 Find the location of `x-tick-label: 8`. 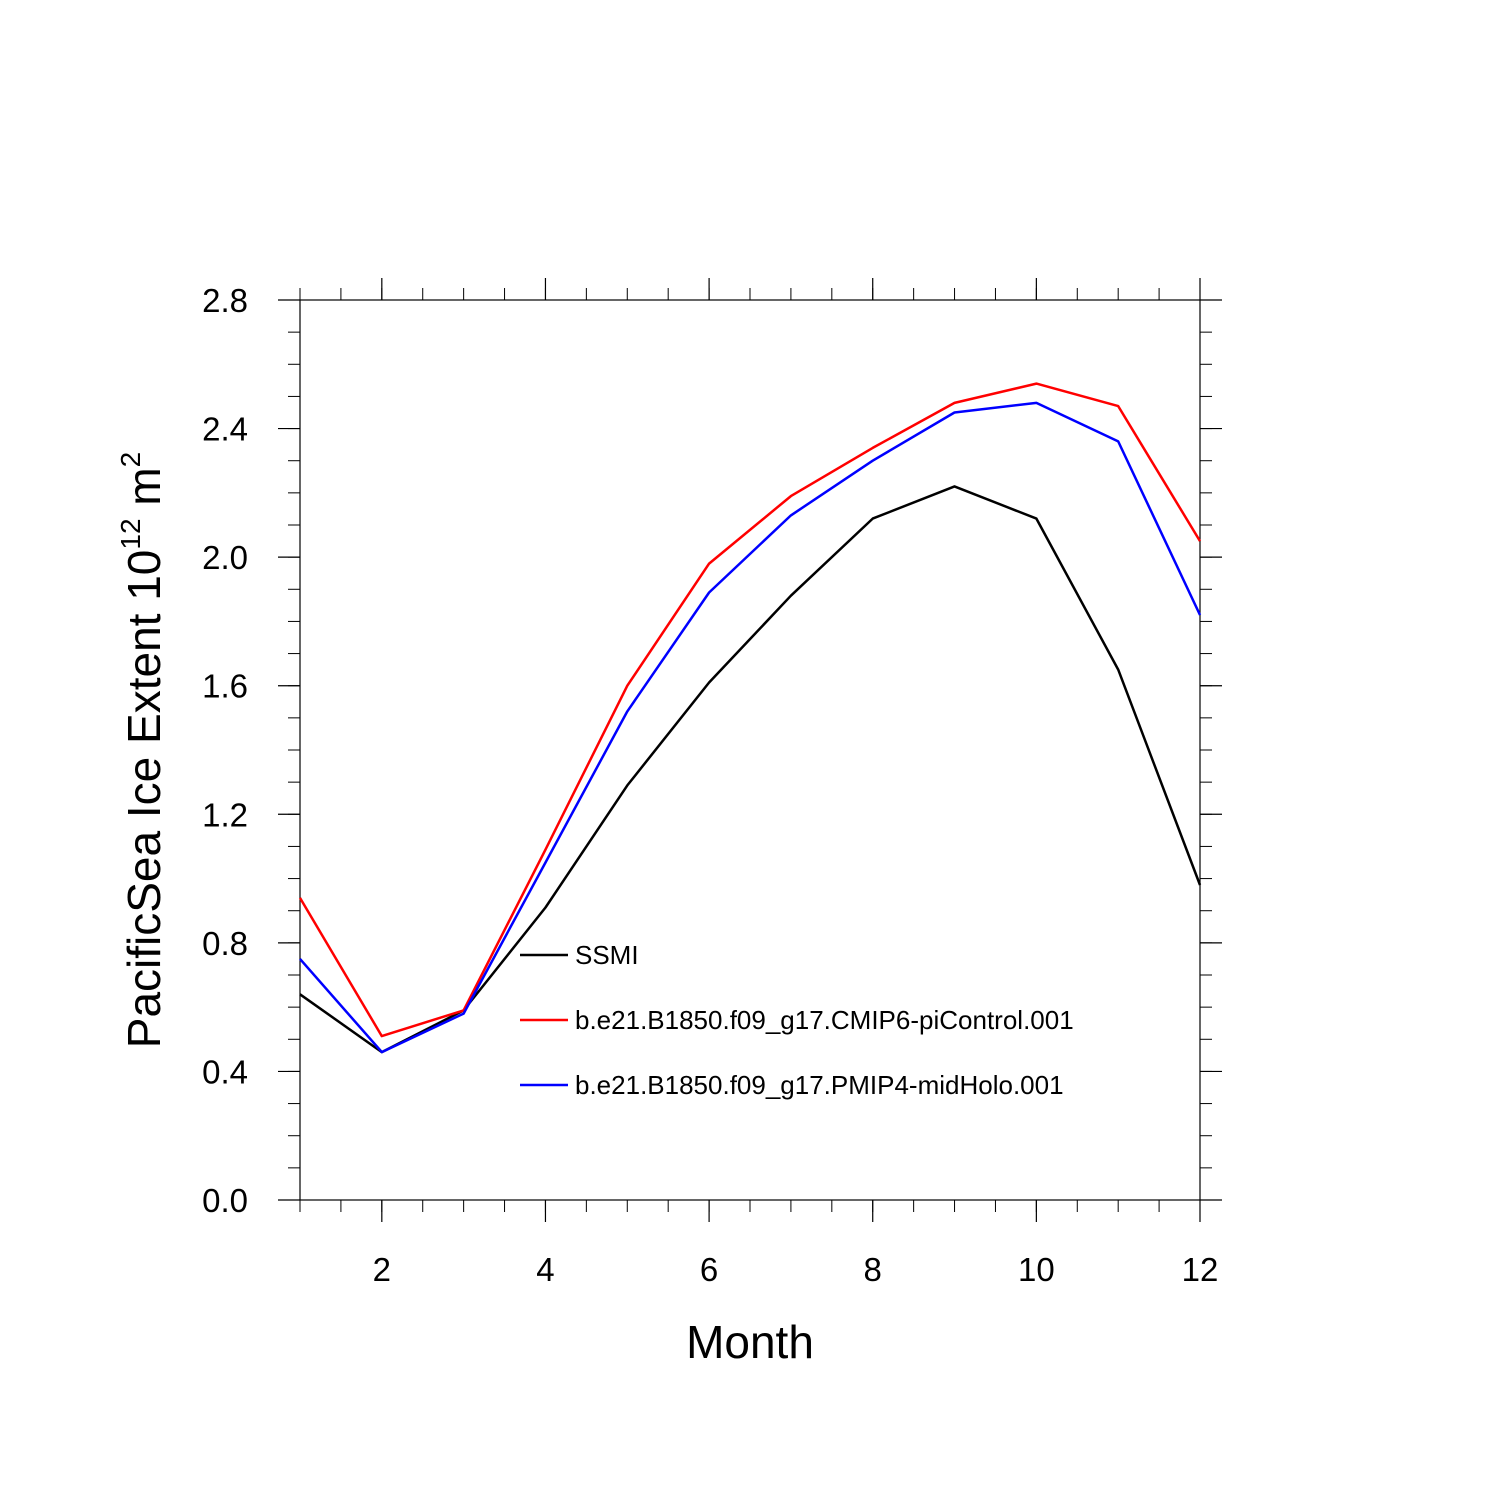

x-tick-label: 8 is located at coordinates (873, 1269).